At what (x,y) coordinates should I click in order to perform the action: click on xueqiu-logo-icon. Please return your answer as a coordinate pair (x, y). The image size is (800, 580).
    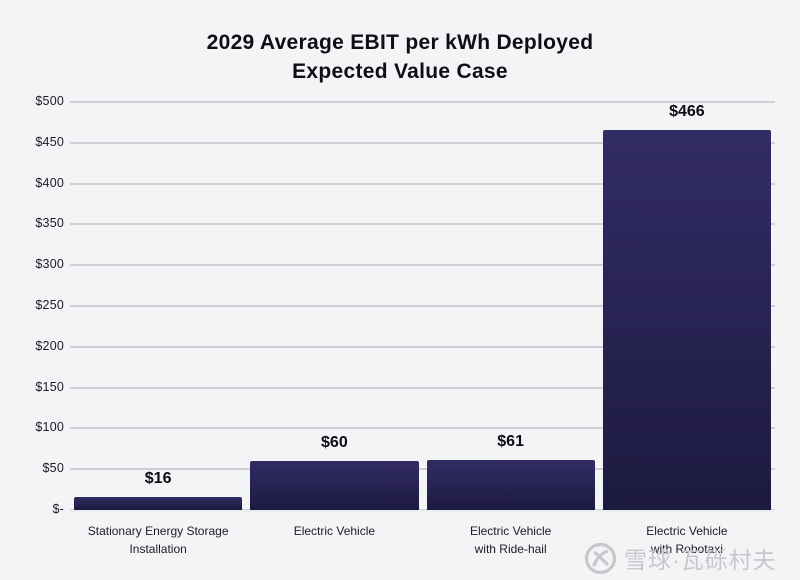
    Looking at the image, I should click on (600, 558).